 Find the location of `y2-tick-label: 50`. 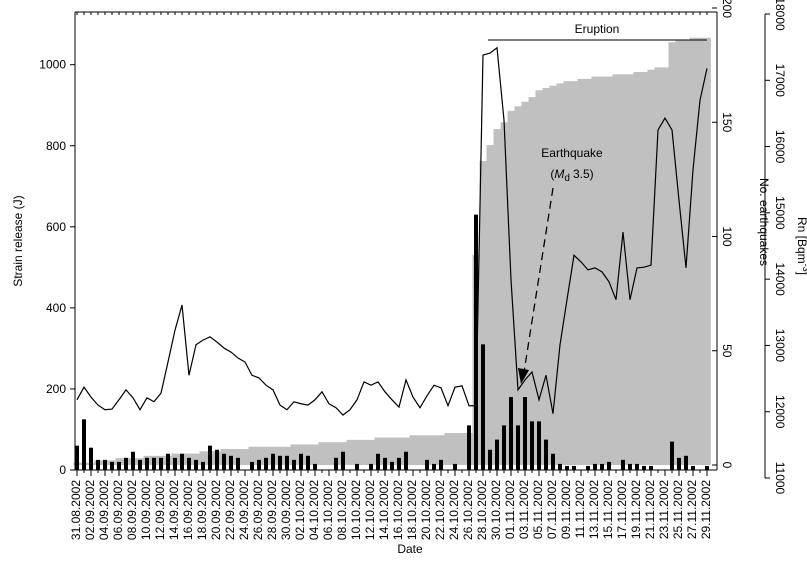

y2-tick-label: 50 is located at coordinates (727, 351).